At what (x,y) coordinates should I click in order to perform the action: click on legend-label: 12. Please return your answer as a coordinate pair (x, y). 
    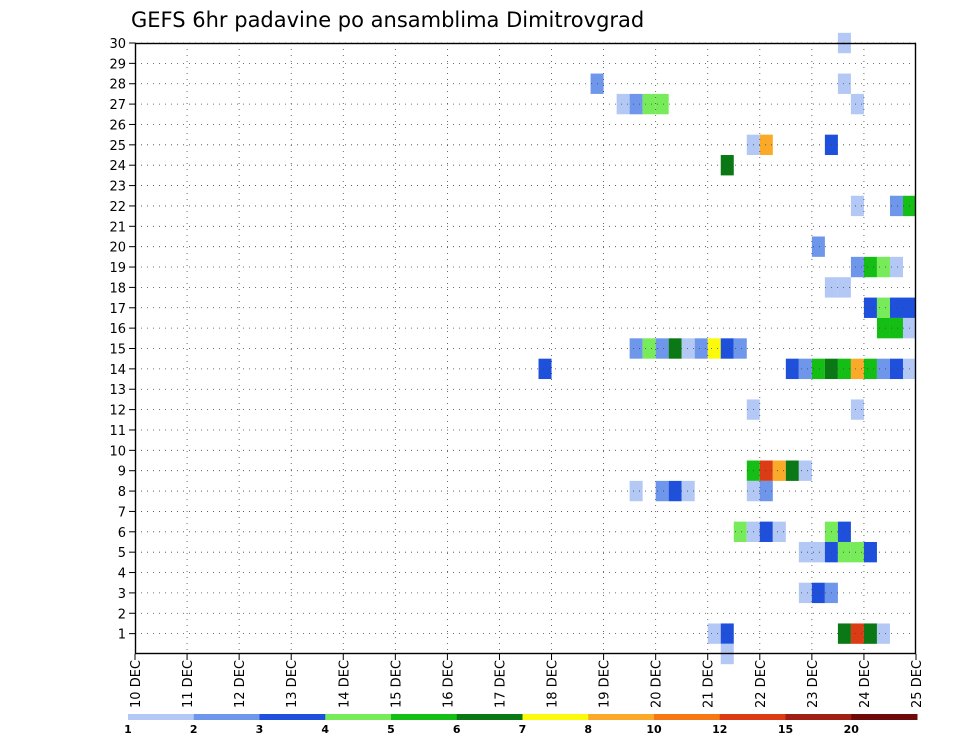
    Looking at the image, I should click on (719, 729).